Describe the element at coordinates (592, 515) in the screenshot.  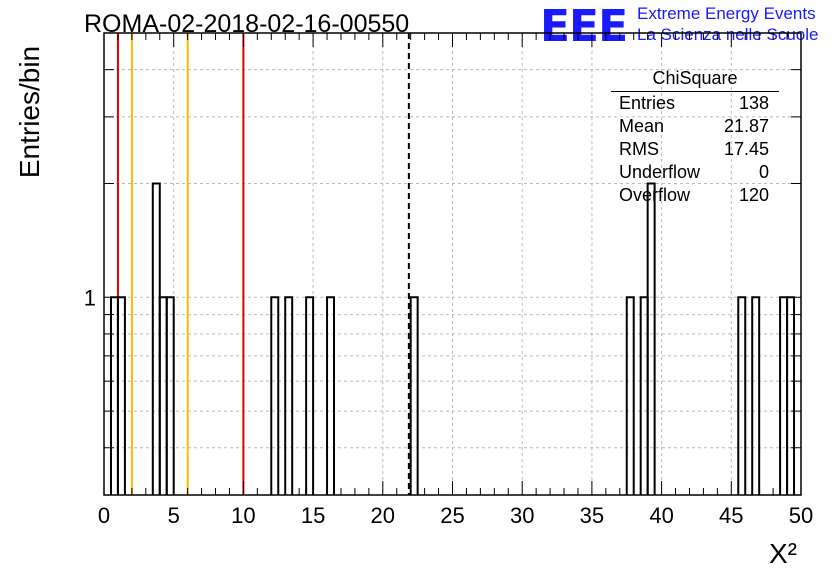
I see `x-tick-label: 35` at that location.